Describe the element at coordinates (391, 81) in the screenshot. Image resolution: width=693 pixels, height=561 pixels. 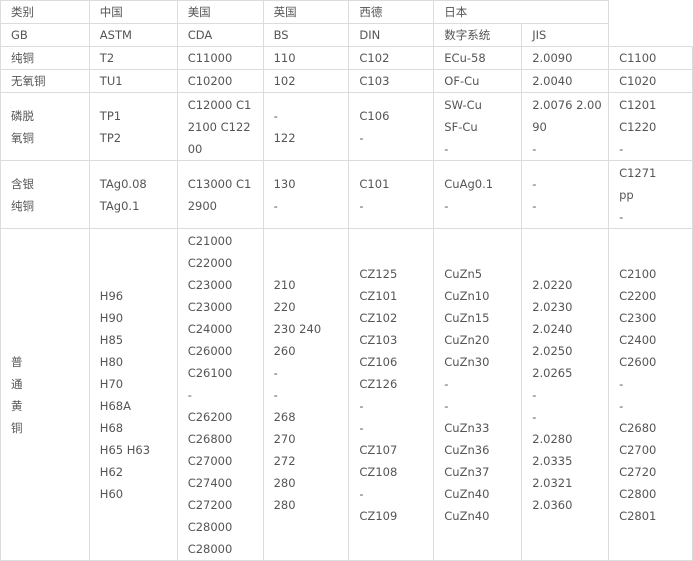
I see `table-cell: C103` at that location.